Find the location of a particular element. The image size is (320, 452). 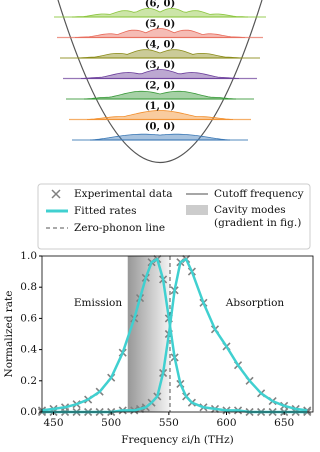

x-axis-label: Frequency εi/h (THz) is located at coordinates (177, 440).